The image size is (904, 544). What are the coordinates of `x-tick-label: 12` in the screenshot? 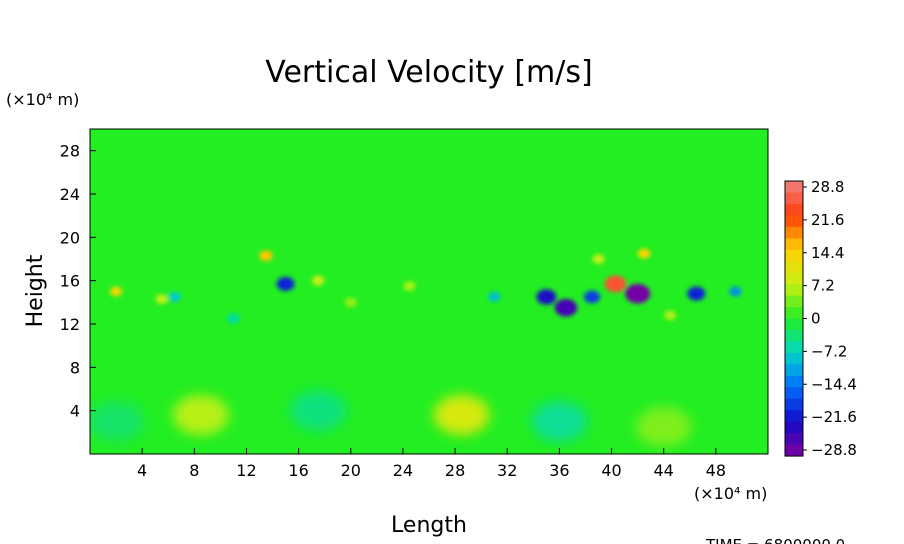 It's located at (246, 470).